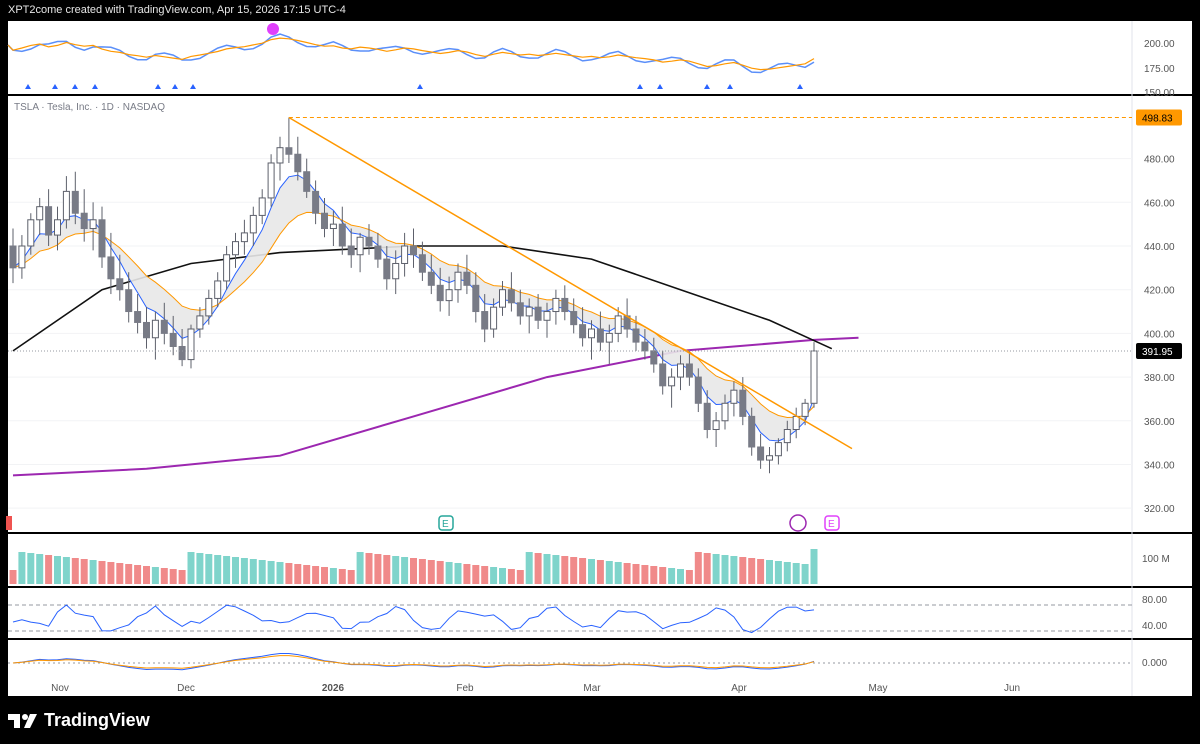  Describe the element at coordinates (1159, 291) in the screenshot. I see `price-tick-label: 420.00` at that location.